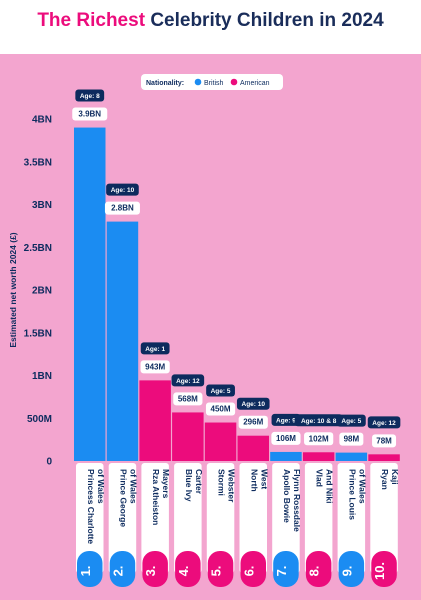 This screenshot has width=421, height=600. I want to click on age-label: Age: 10 & 8, so click(319, 421).